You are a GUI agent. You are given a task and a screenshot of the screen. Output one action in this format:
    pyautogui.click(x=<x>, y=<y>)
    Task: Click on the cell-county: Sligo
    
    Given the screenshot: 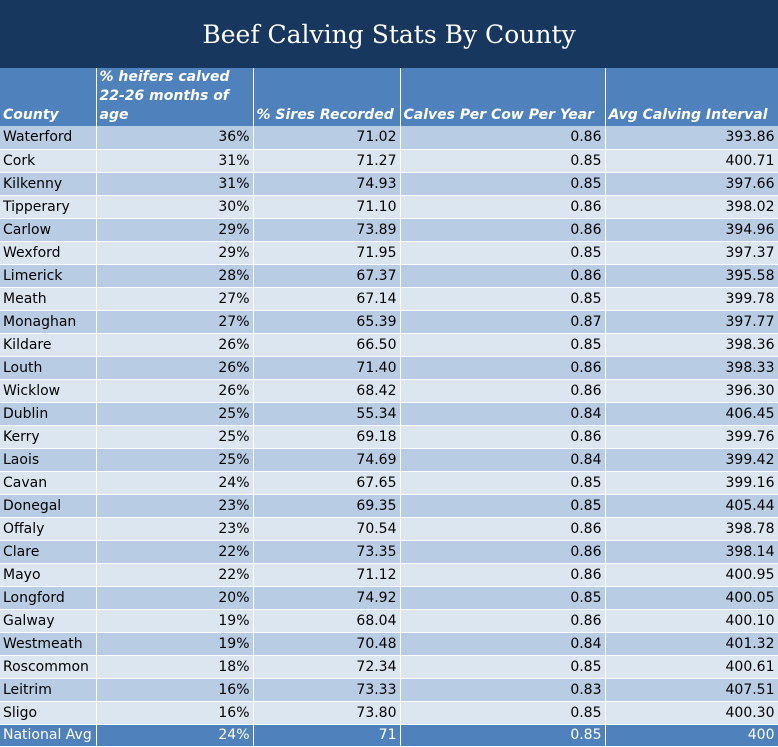 What is the action you would take?
    pyautogui.click(x=48, y=713)
    